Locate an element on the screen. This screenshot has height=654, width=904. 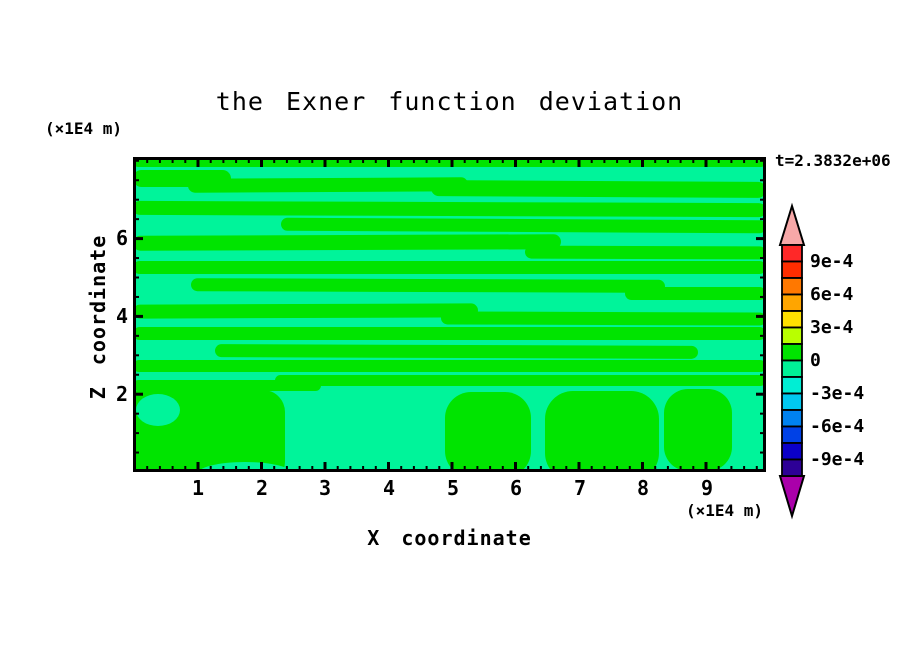
x-tick-label: 7 is located at coordinates (580, 488).